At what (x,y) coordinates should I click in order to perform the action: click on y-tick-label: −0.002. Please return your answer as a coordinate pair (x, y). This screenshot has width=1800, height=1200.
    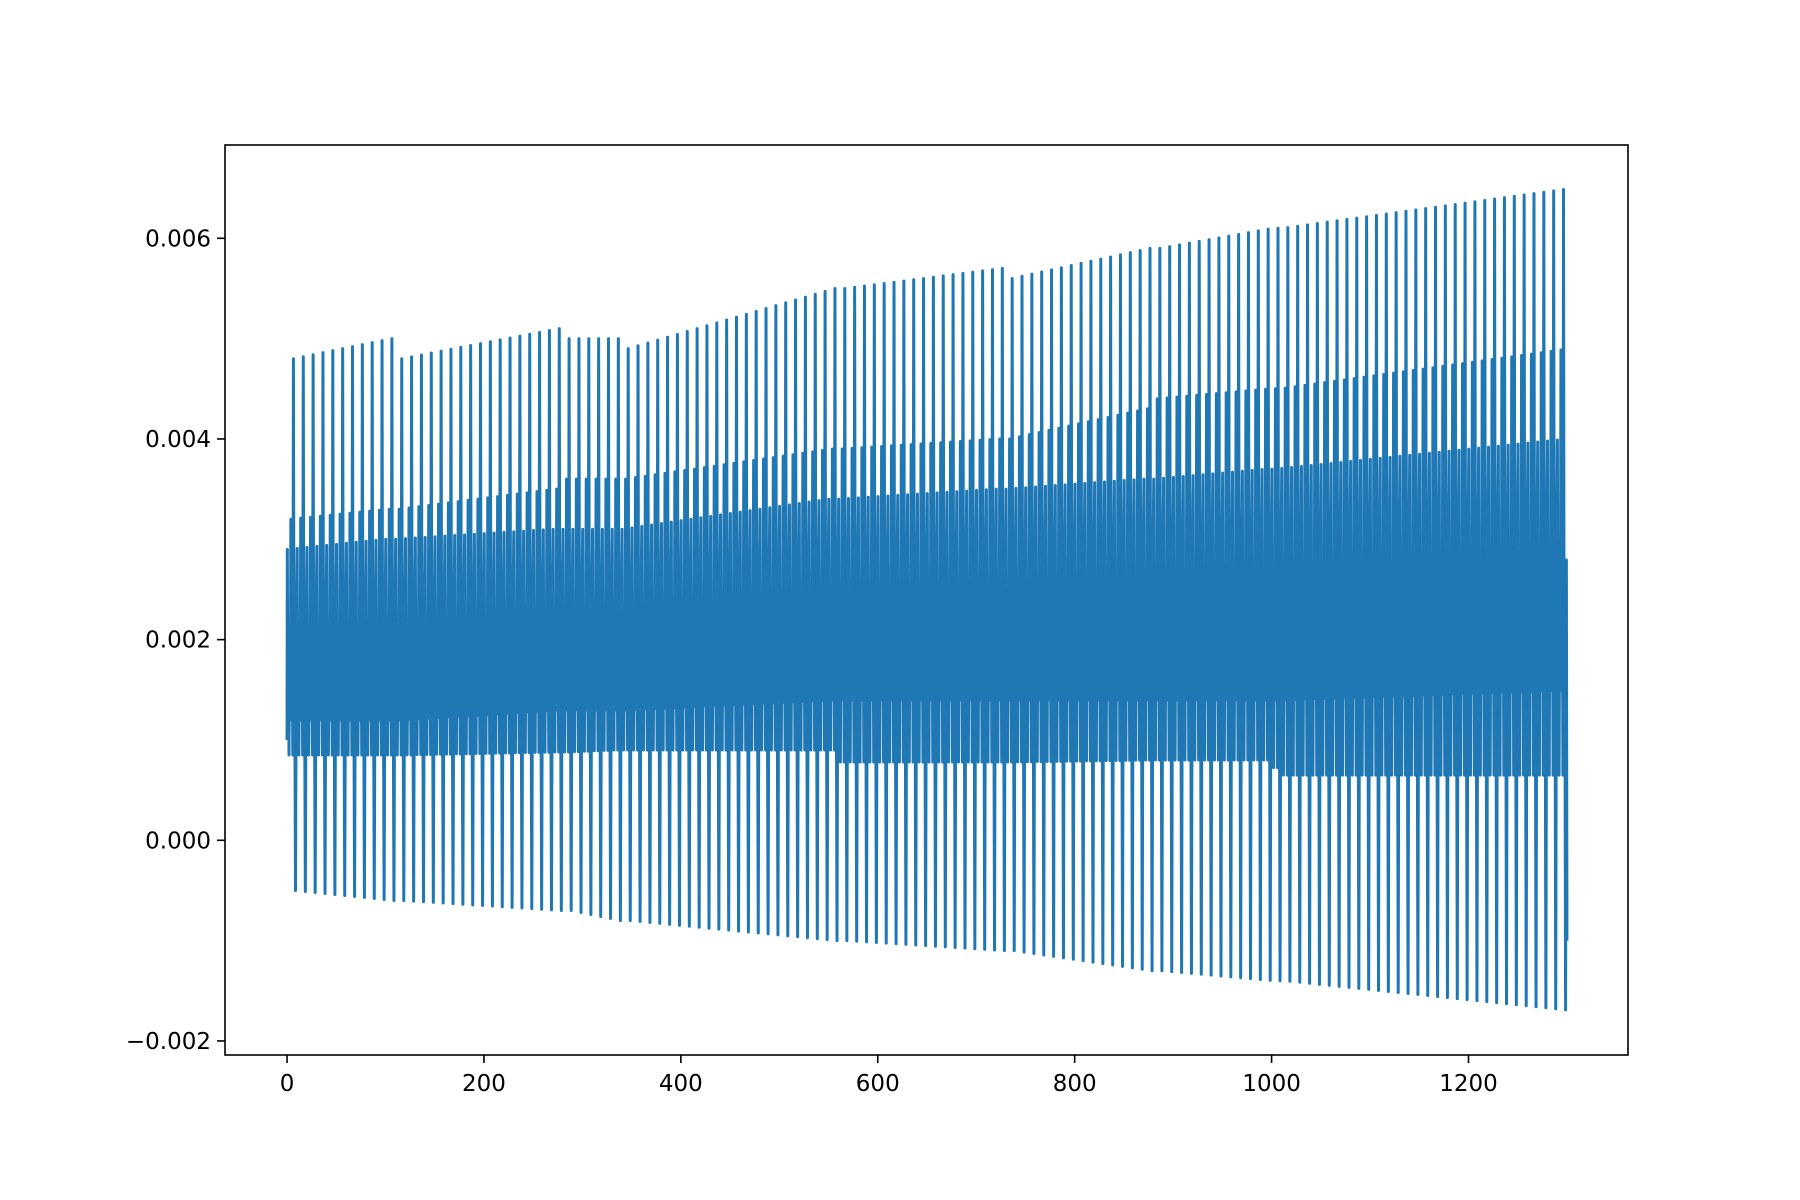
    Looking at the image, I should click on (168, 1042).